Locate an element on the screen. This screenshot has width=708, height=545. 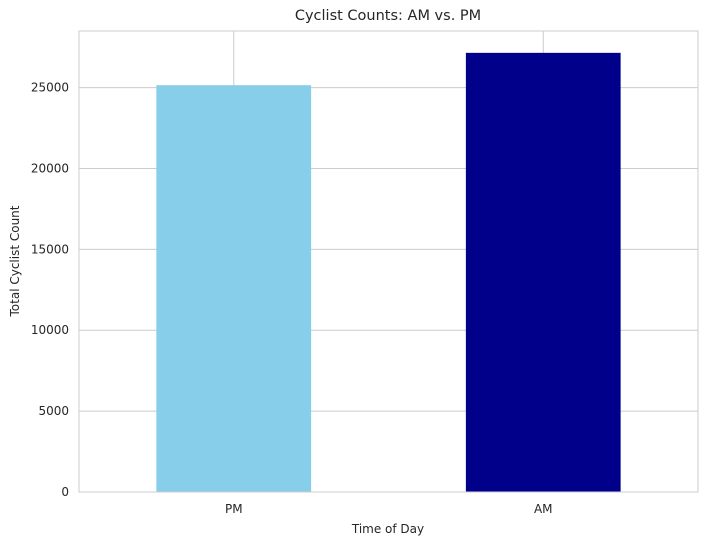
y-tick-labels: 0 5000 10000 15000 20000 25000 is located at coordinates (50, 290).